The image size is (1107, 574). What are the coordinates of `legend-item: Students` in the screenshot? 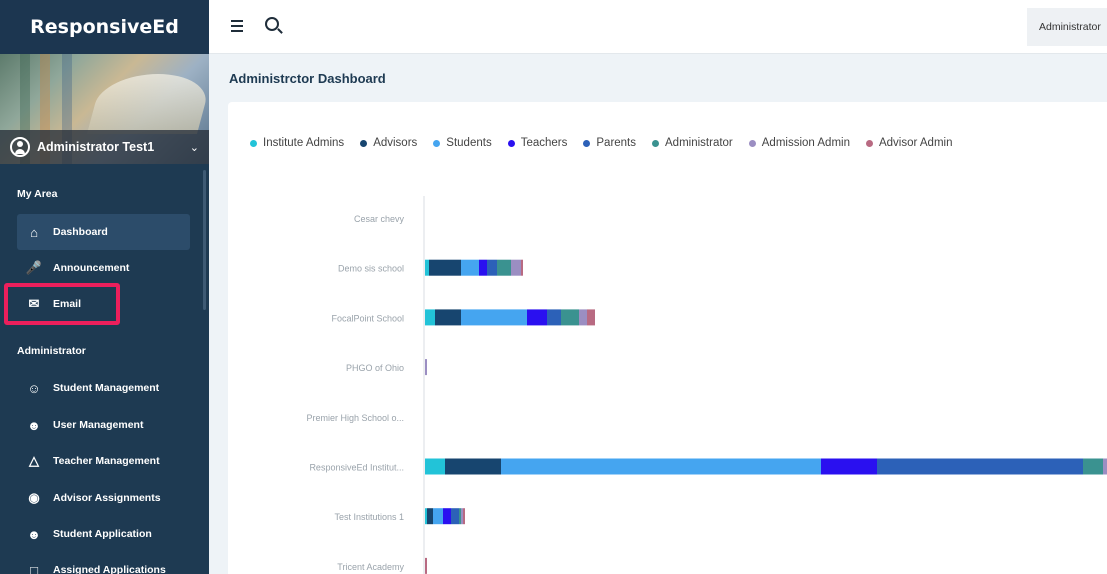 It's located at (462, 143).